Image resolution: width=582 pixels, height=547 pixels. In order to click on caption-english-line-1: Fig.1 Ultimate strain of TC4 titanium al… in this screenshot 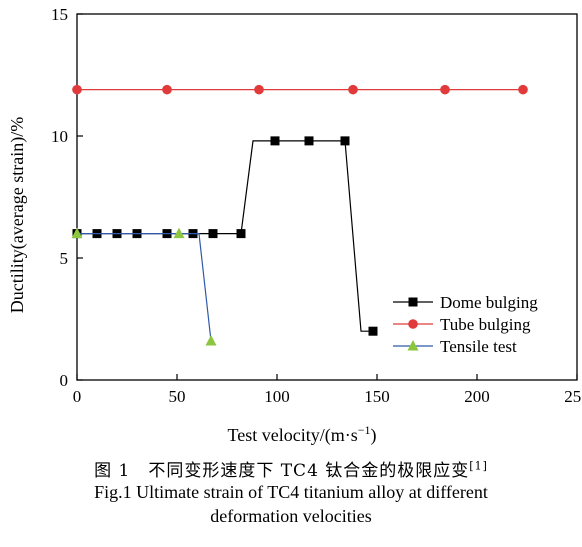, I will do `click(291, 492)`.